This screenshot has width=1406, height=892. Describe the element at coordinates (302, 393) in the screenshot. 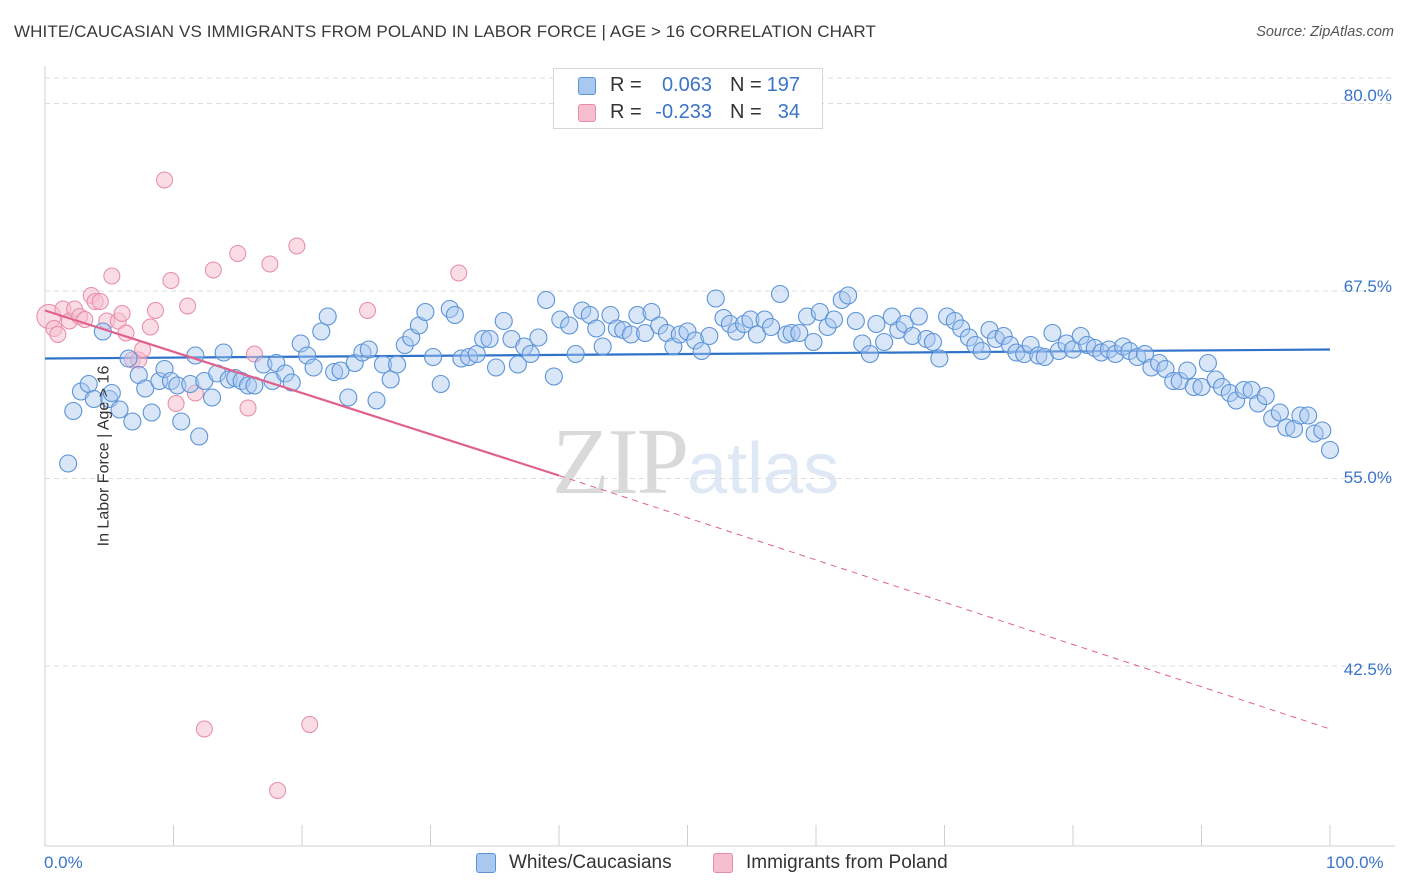

I see `trend-line-poland` at that location.